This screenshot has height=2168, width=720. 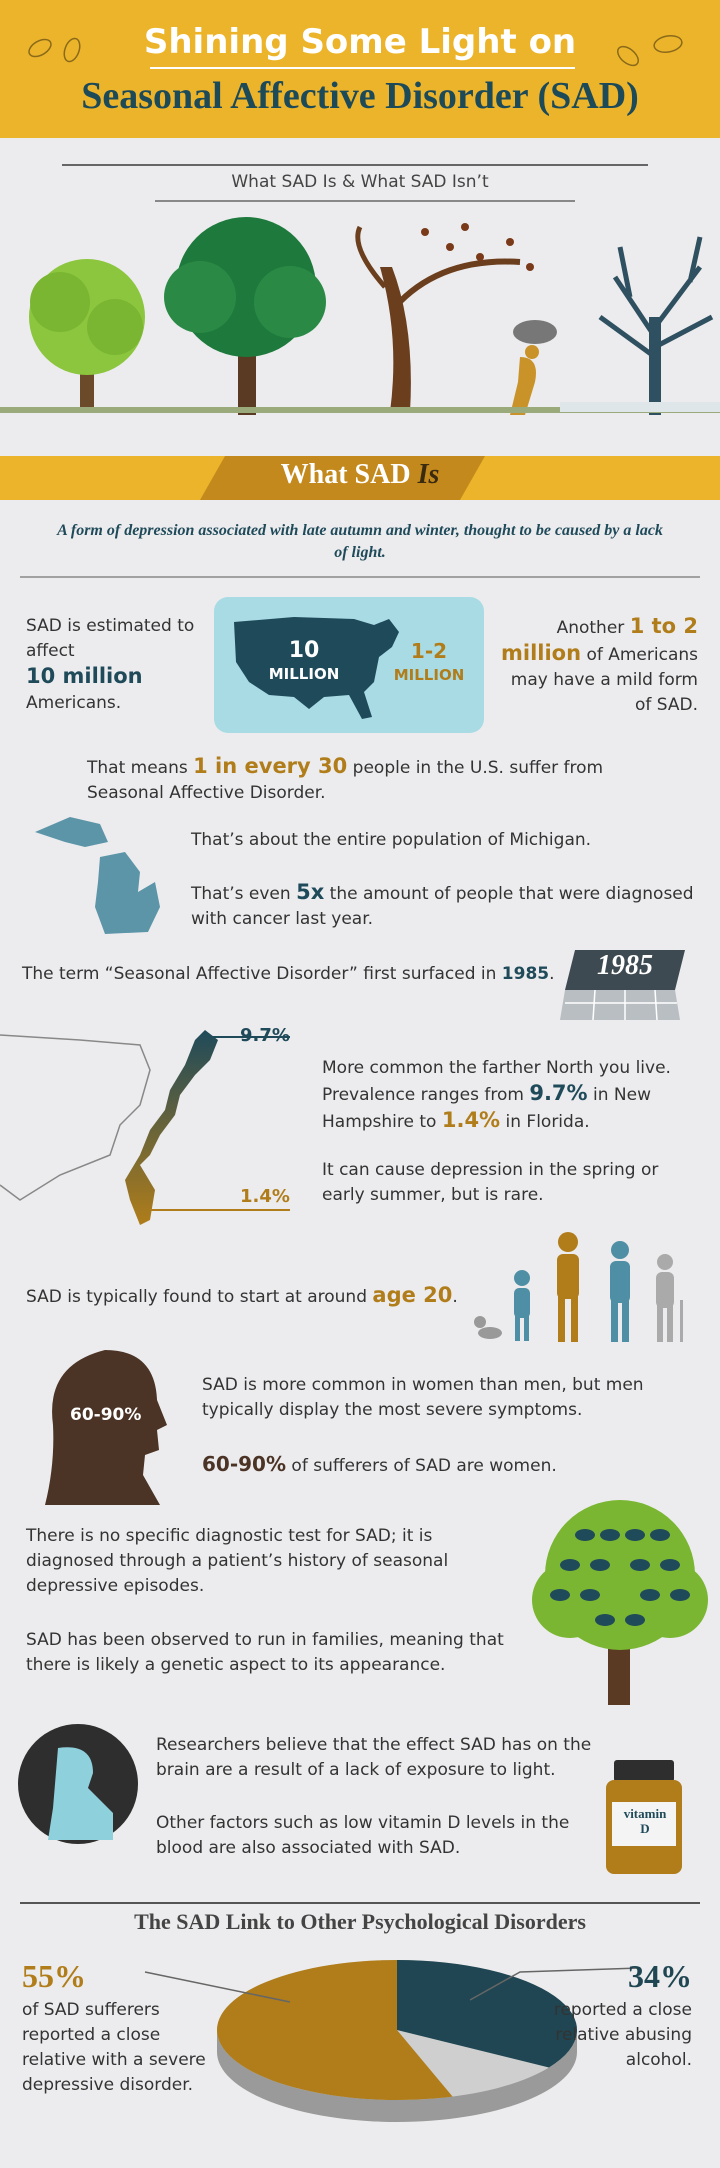 What do you see at coordinates (290, 302) in the screenshot?
I see `summer-tree-part` at bounding box center [290, 302].